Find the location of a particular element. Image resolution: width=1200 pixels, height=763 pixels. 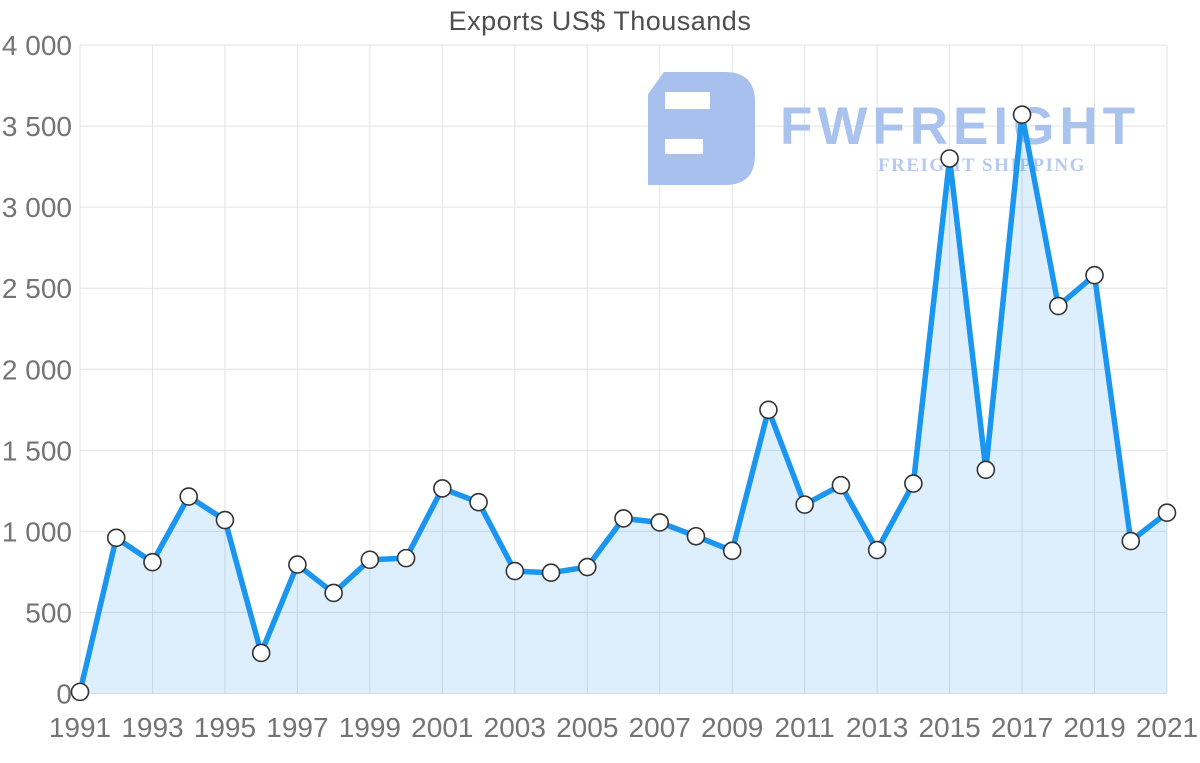

y-axis-labels: 0 500 1 000 1 500 2 000 2 500 3 000 3 500 4 000 is located at coordinates (37, 370).